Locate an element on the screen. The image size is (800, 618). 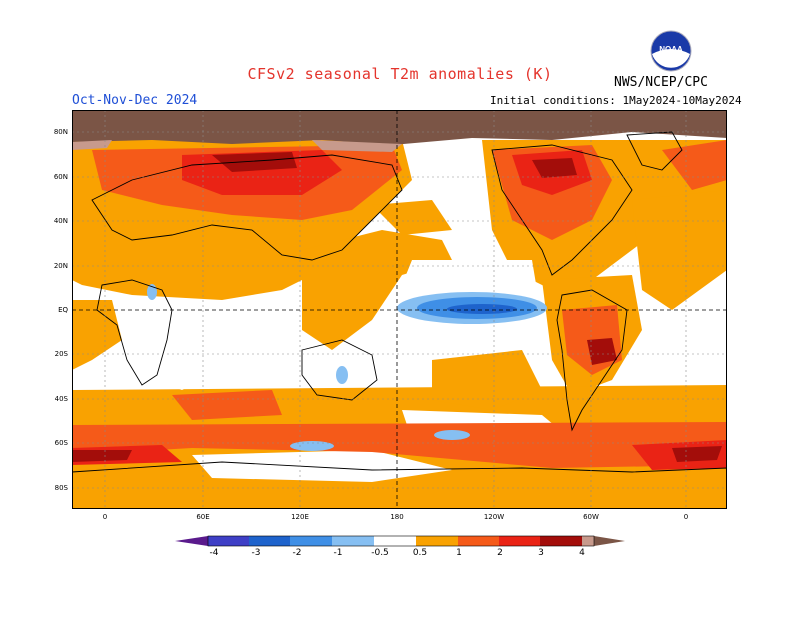
colorbar-tick: 4 is located at coordinates (582, 553).